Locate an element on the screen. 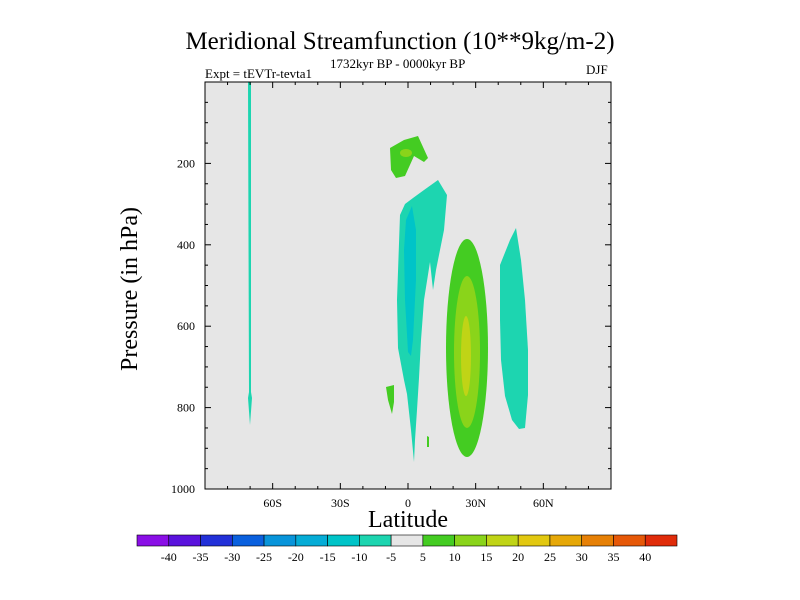  contour-neg-band-70s is located at coordinates (250, 253).